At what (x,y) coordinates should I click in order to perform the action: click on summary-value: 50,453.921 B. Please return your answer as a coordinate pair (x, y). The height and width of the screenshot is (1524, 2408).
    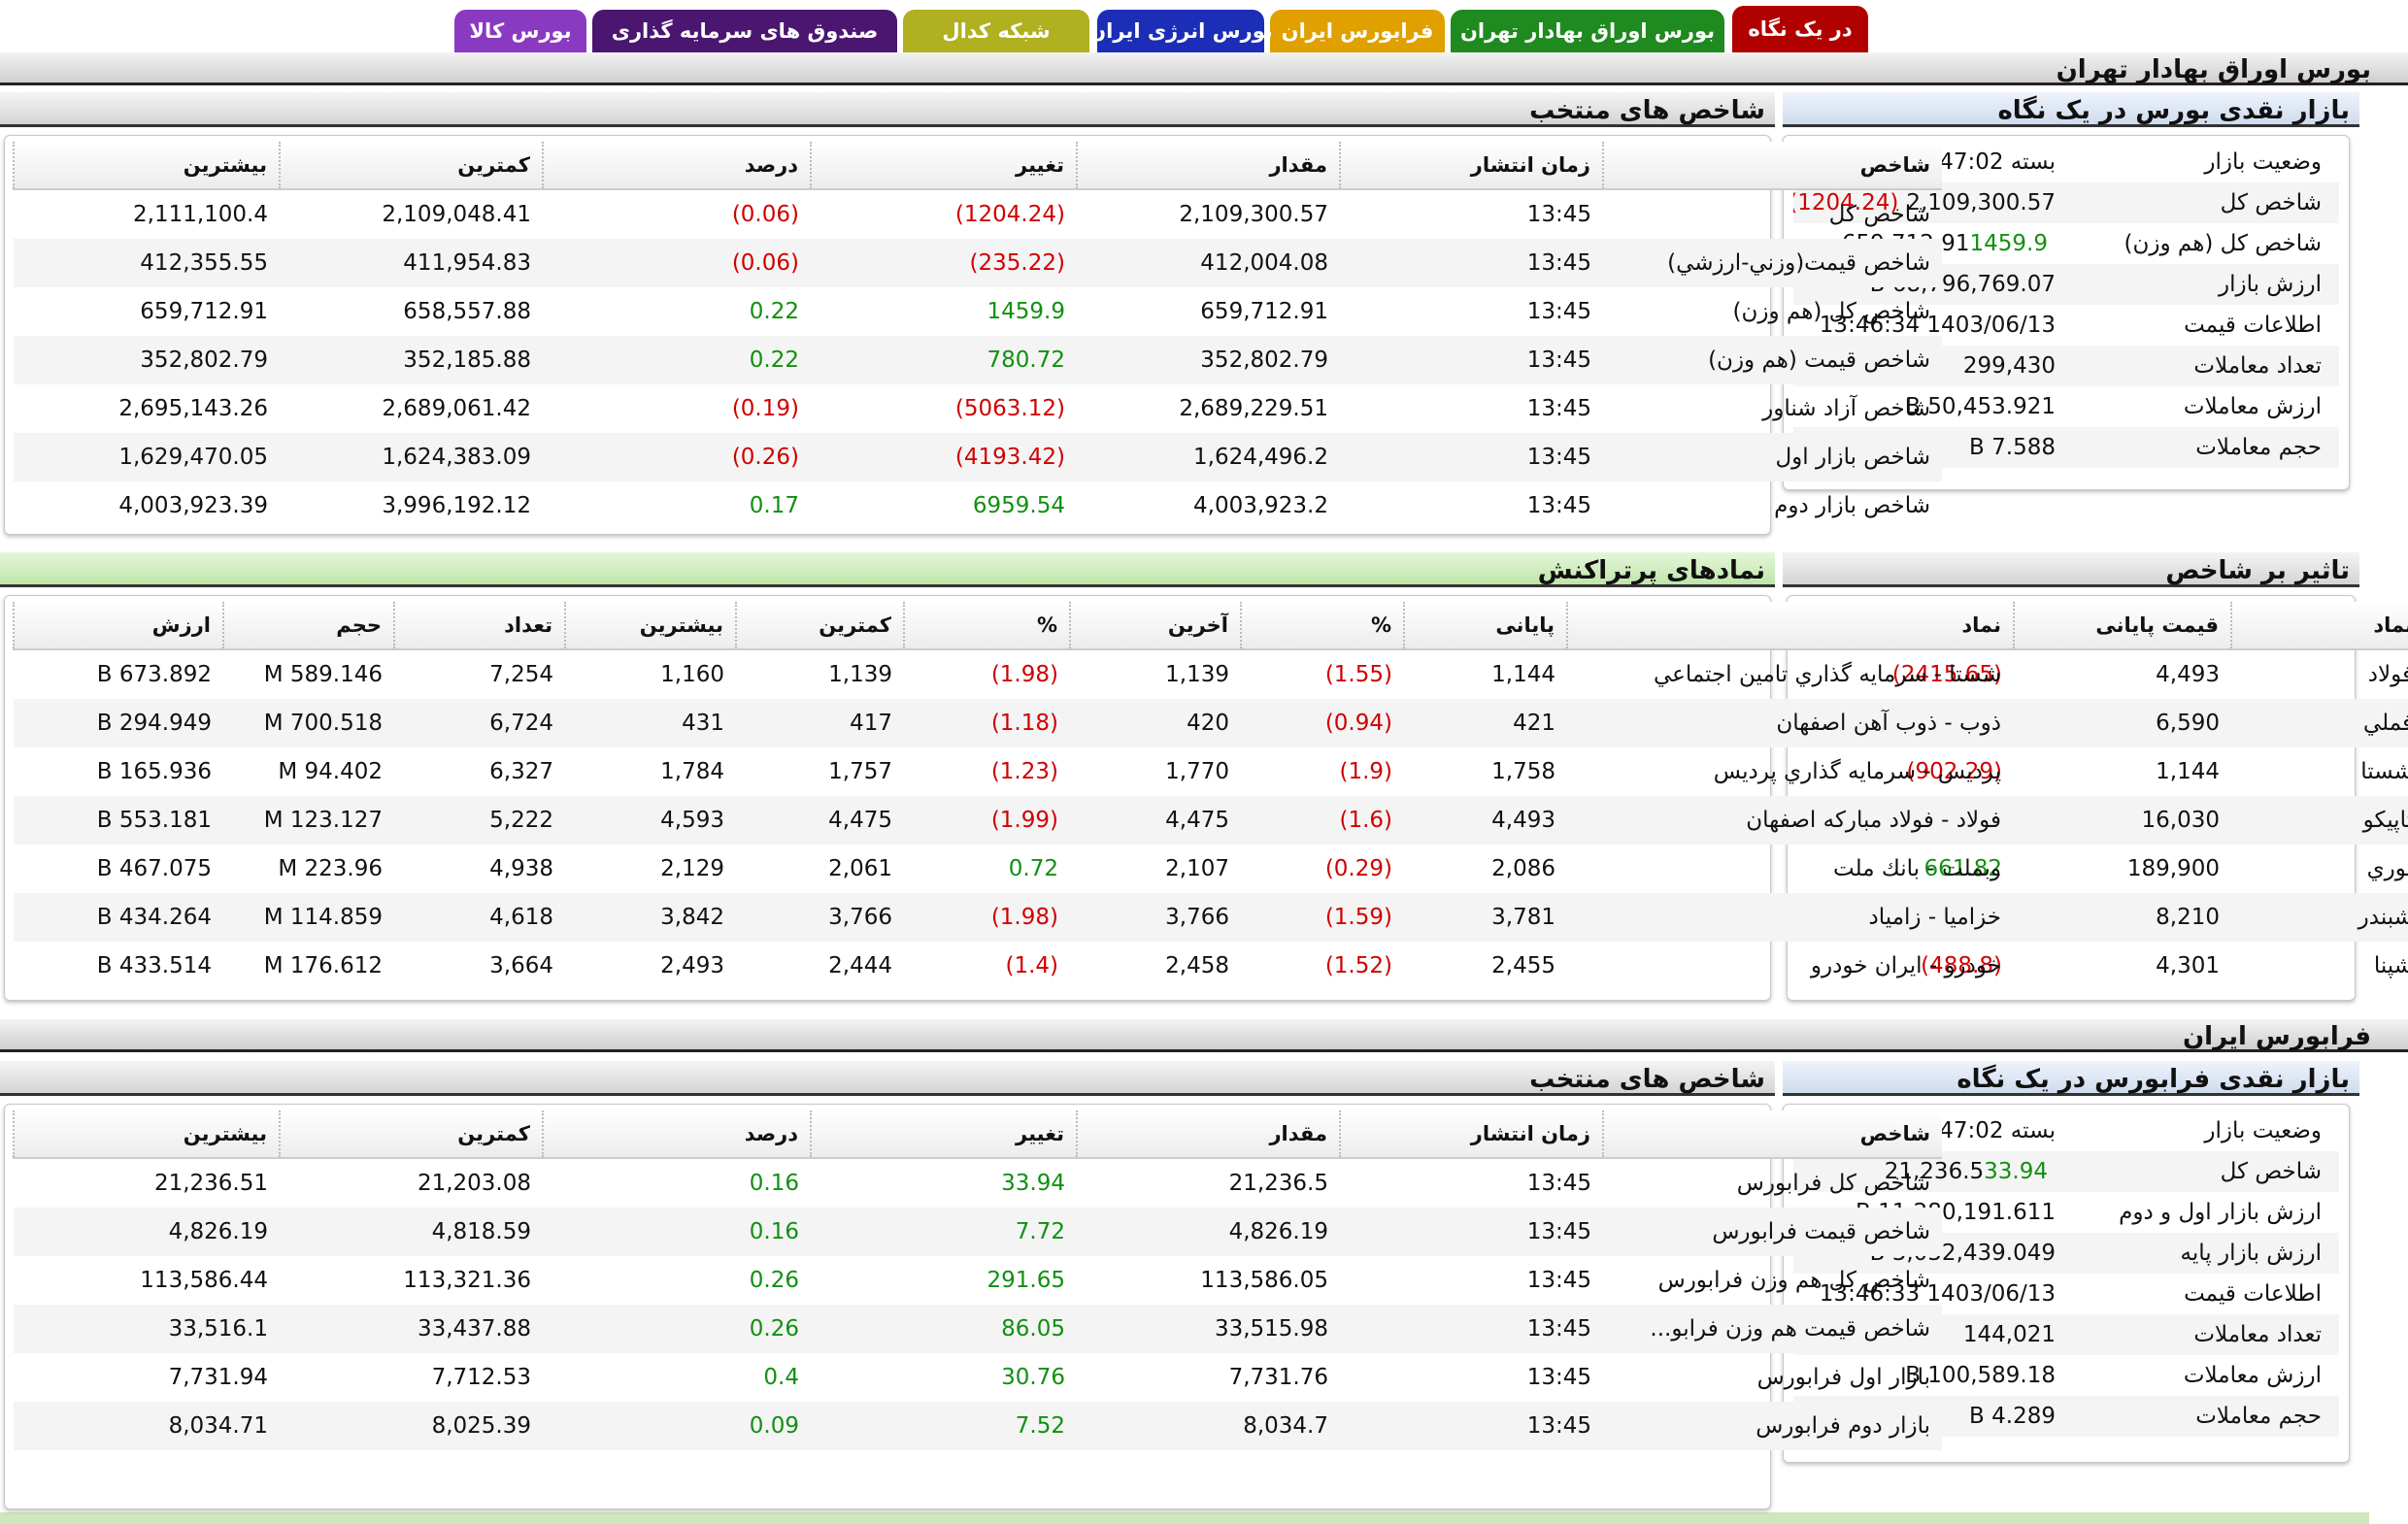
    Looking at the image, I should click on (1980, 406).